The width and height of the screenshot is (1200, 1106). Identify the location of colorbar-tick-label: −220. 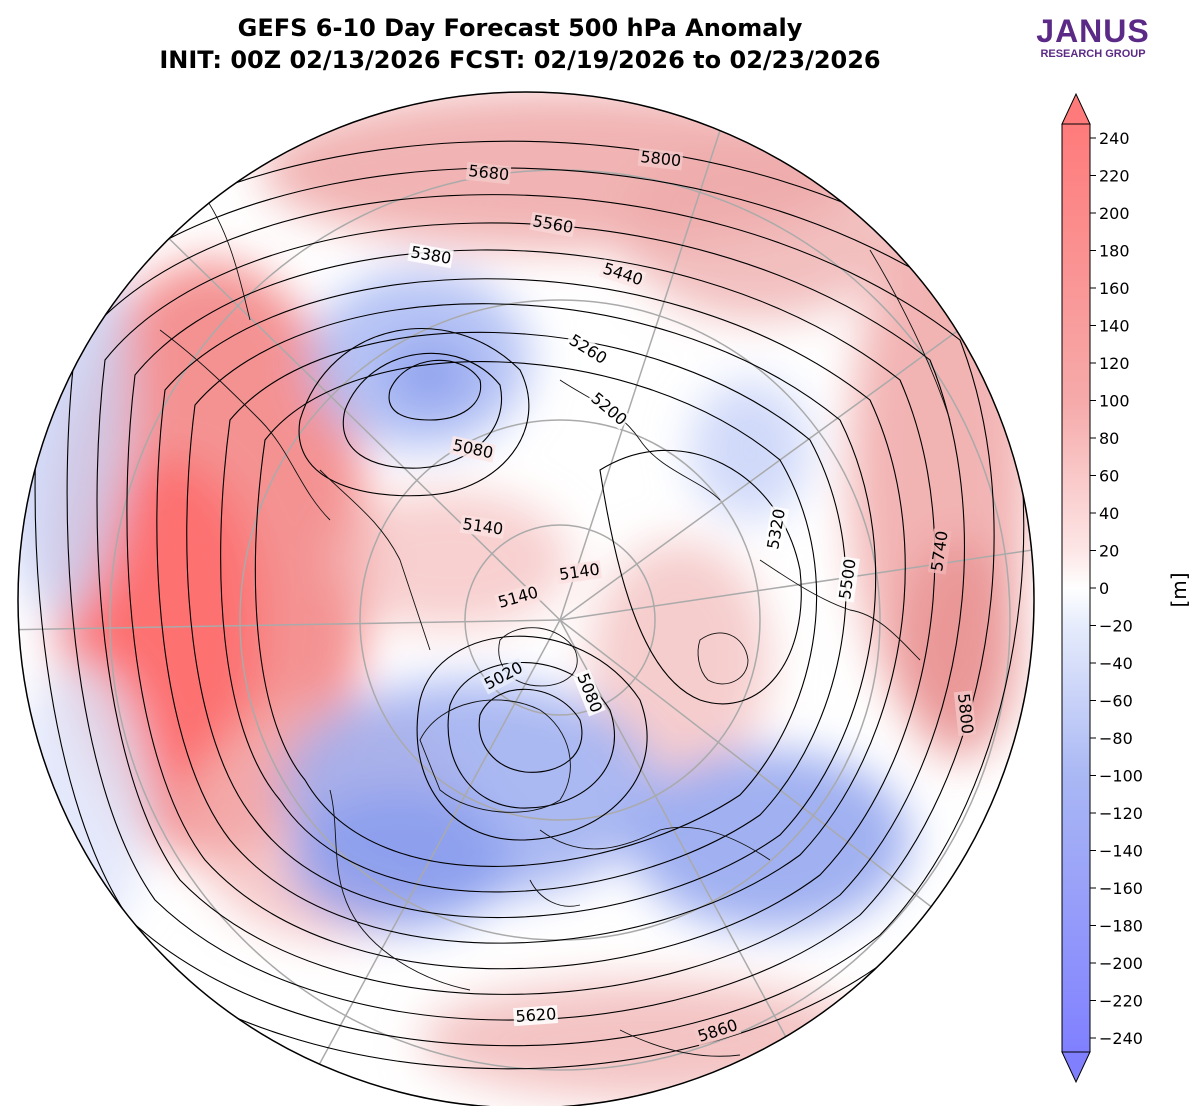
(1121, 1001).